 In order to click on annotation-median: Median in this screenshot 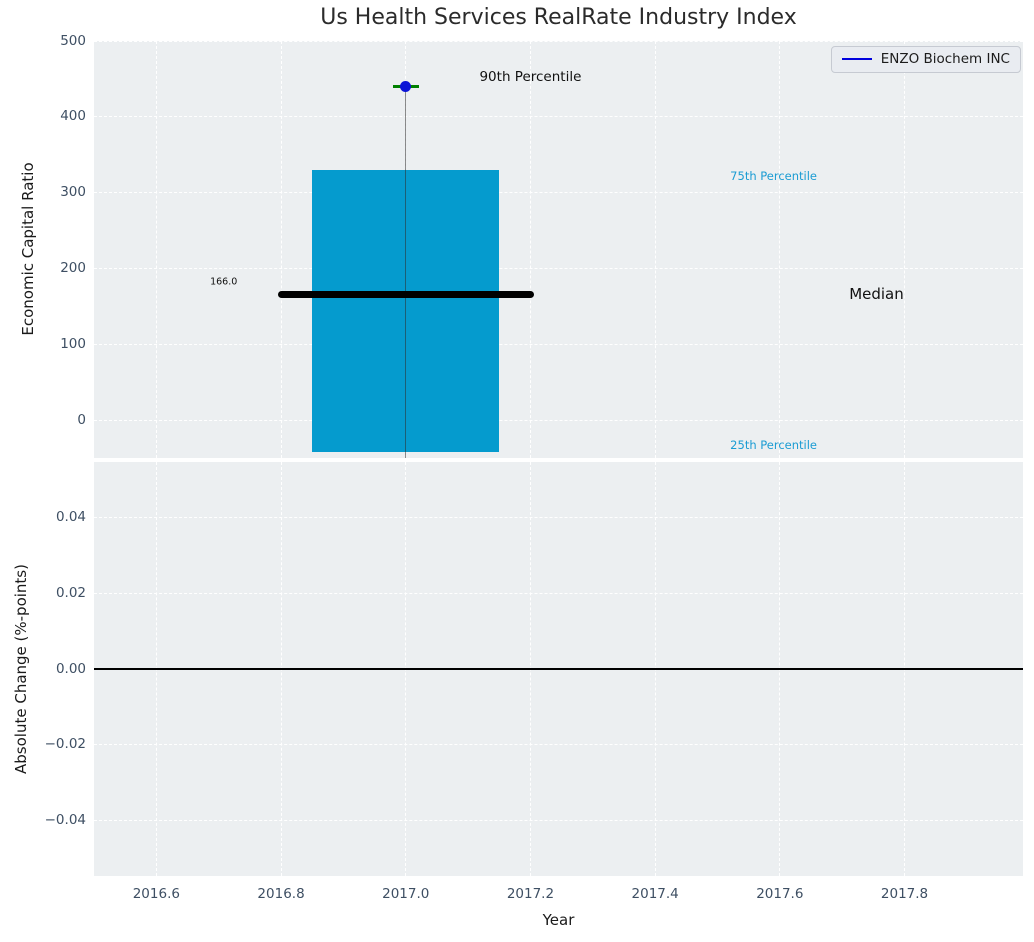, I will do `click(876, 294)`.